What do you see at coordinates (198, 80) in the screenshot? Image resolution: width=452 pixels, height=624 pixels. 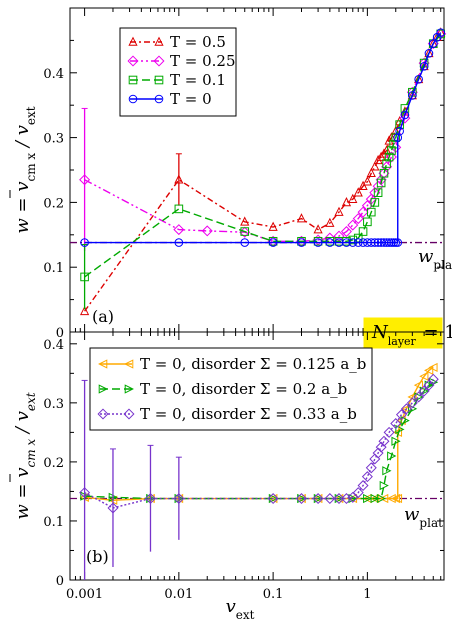 I see `legend-label: T = 0.1` at bounding box center [198, 80].